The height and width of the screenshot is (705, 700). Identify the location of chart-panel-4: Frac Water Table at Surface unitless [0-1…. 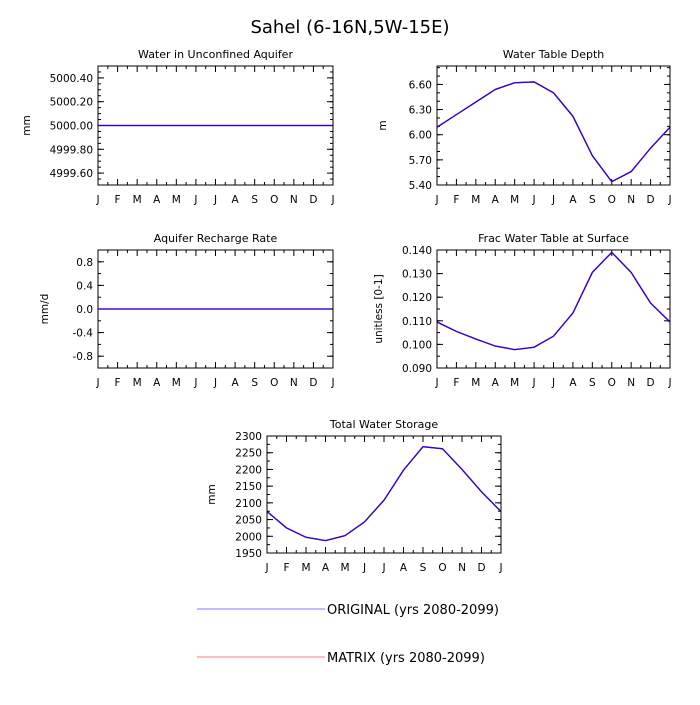
(522, 310).